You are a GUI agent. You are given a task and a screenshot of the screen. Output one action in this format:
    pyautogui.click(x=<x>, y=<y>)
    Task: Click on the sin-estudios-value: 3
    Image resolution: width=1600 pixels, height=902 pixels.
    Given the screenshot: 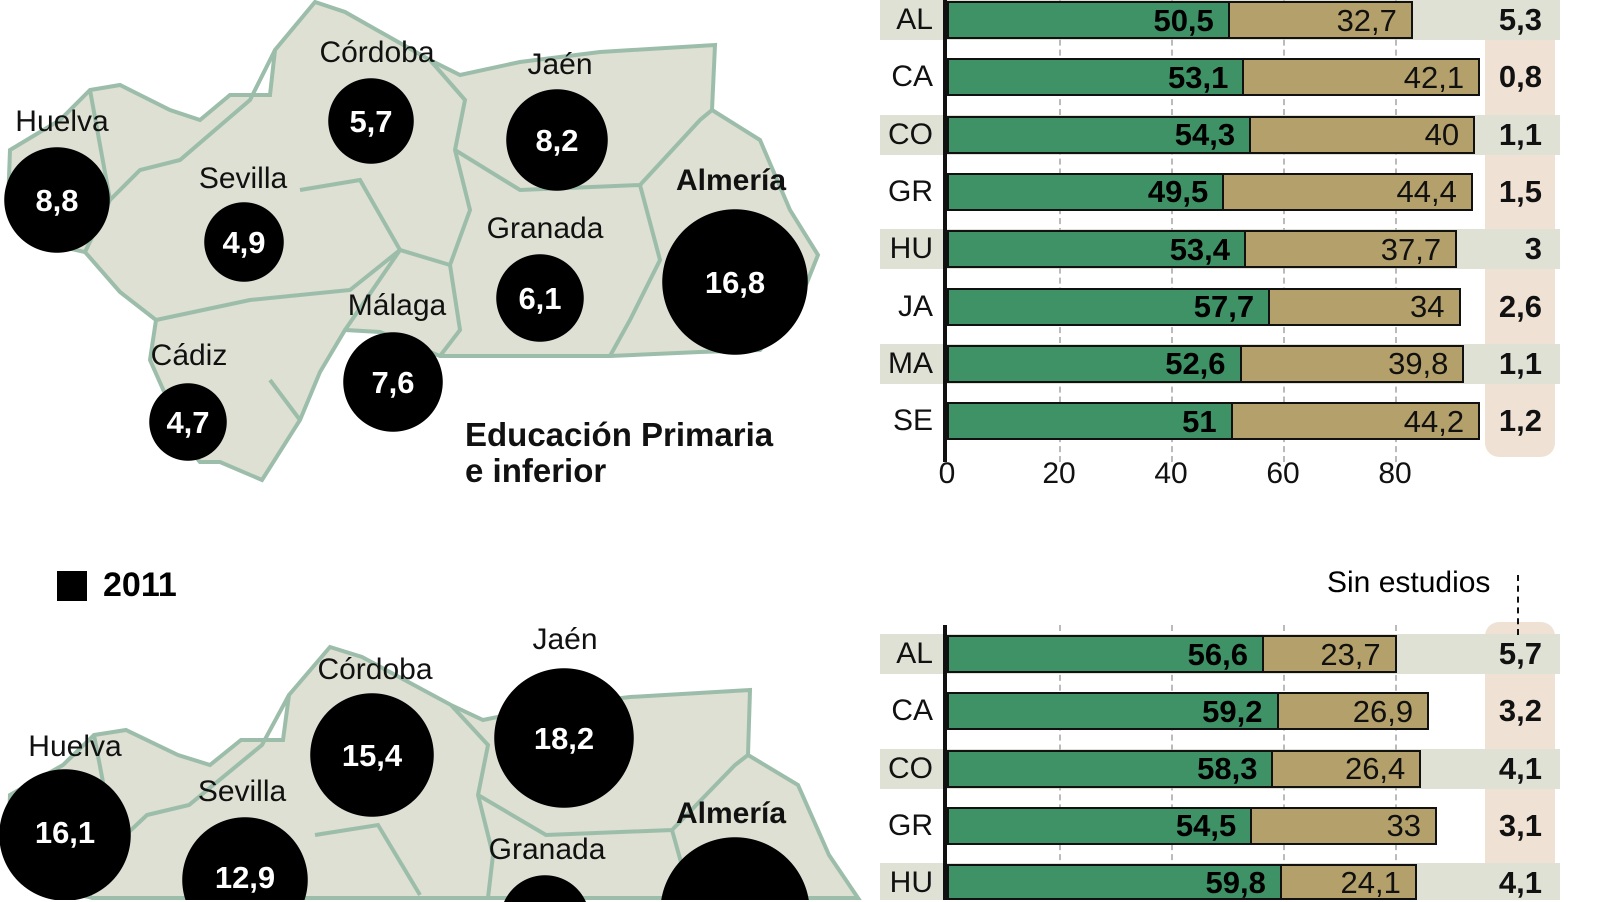 What is the action you would take?
    pyautogui.click(x=1533, y=249)
    